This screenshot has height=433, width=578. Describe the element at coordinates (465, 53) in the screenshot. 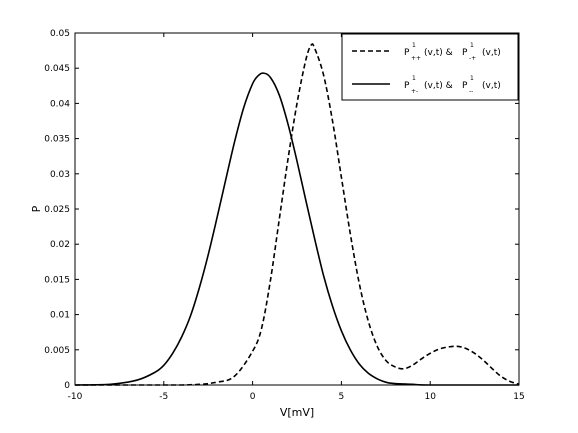

I see `legend-1-sym2: P` at that location.